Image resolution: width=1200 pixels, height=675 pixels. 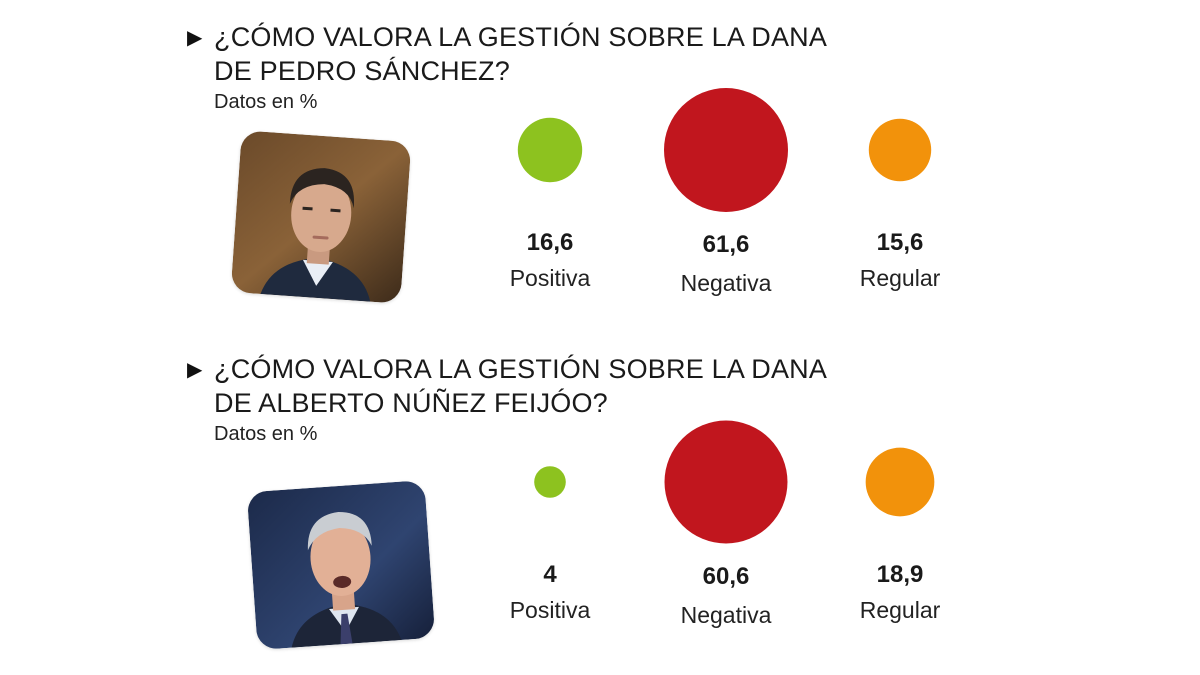 I want to click on bubble-chart: 16,6 Positiva 61,6 Negativa 15,6 Regular, so click(x=725, y=192).